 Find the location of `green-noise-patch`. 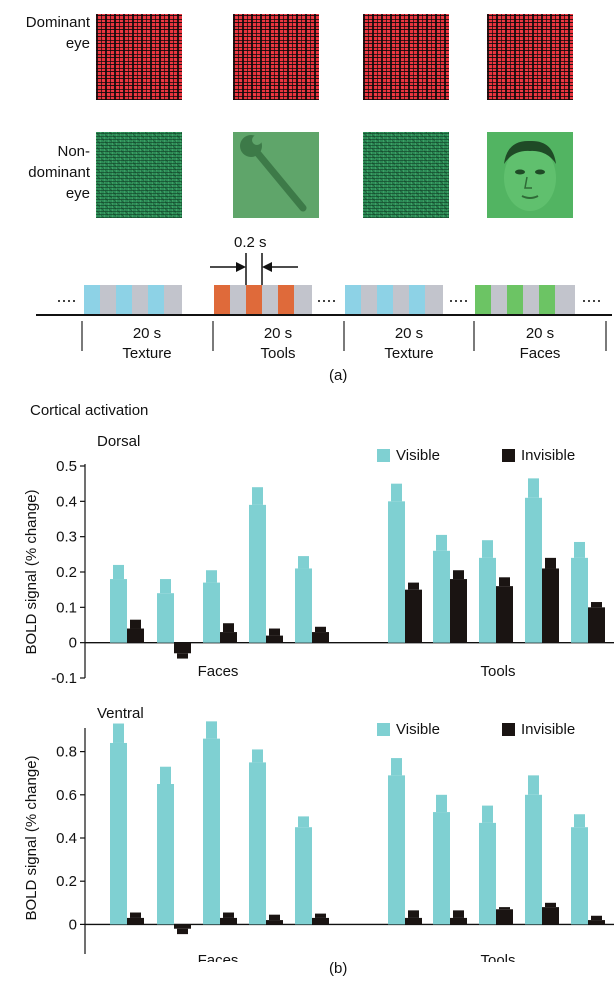

green-noise-patch is located at coordinates (406, 175).